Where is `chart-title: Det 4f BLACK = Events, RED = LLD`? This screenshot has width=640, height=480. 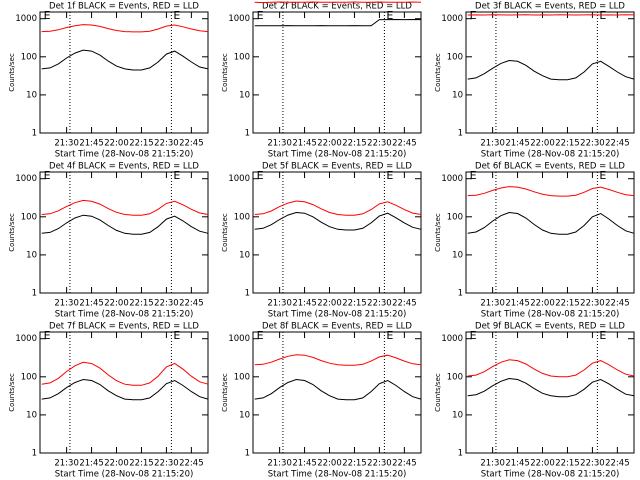
chart-title: Det 4f BLACK = Events, RED = LLD is located at coordinates (124, 167).